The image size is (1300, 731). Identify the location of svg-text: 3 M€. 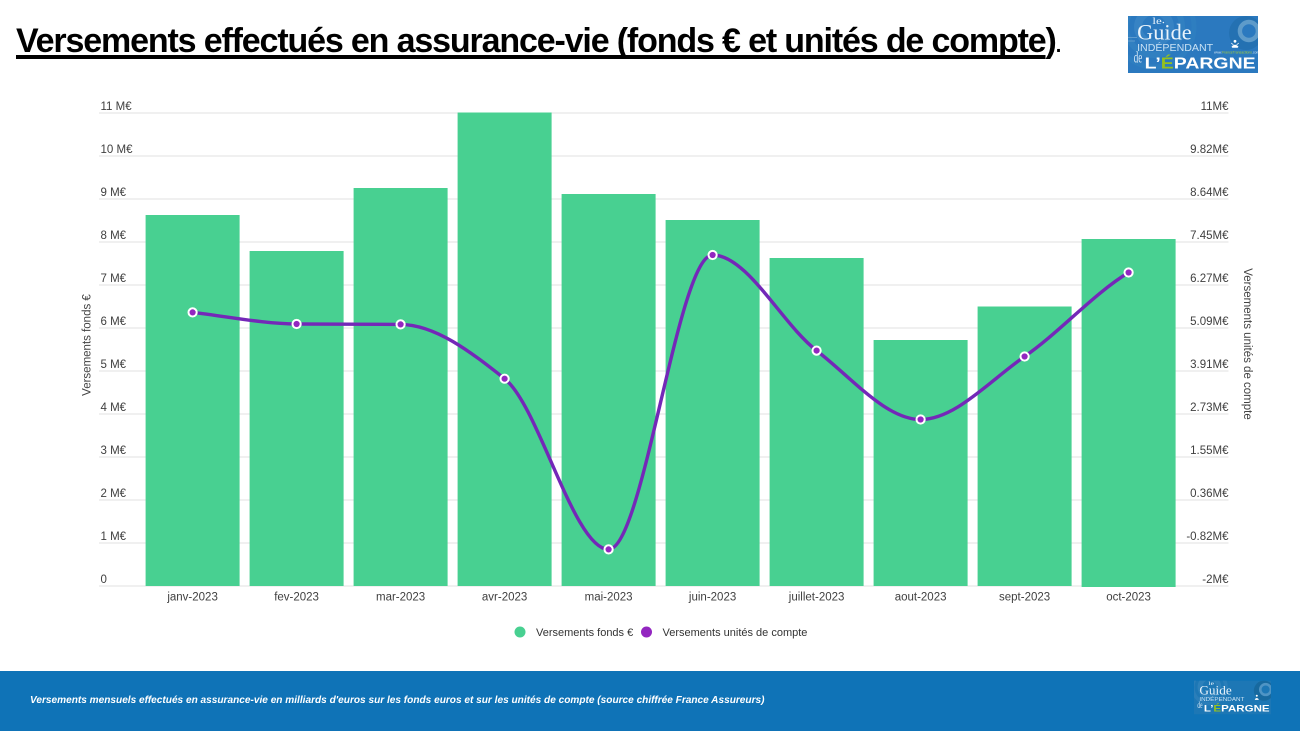
(114, 451).